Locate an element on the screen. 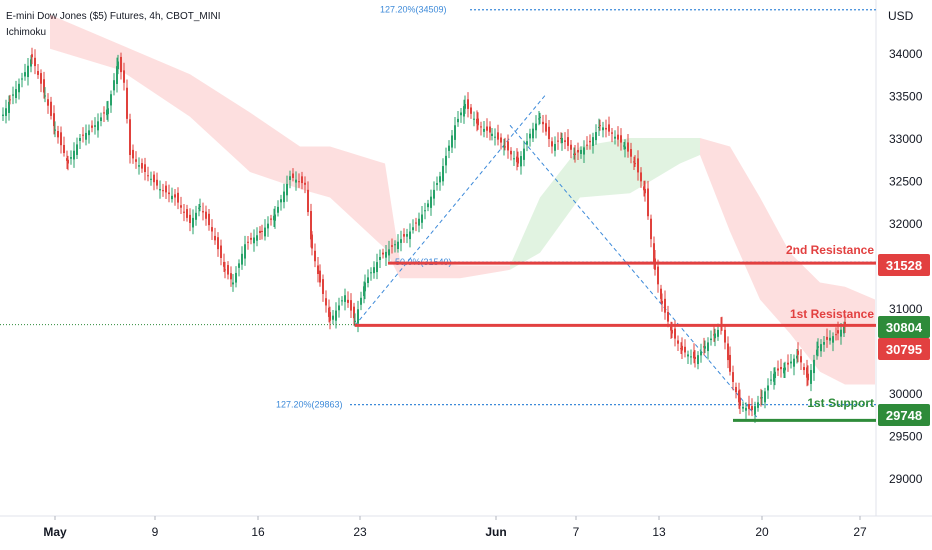  price-tick-32500: 32500 is located at coordinates (906, 182).